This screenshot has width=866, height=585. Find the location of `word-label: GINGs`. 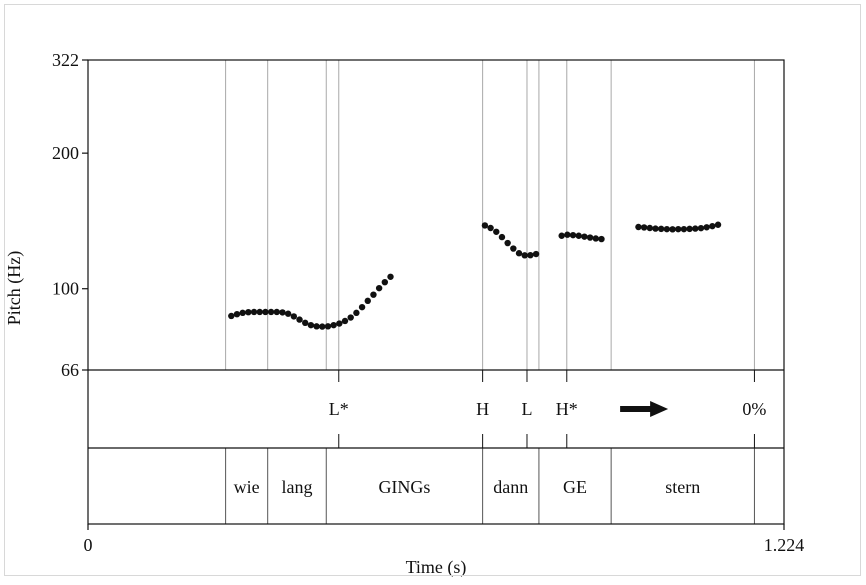

word-label: GINGs is located at coordinates (404, 487).